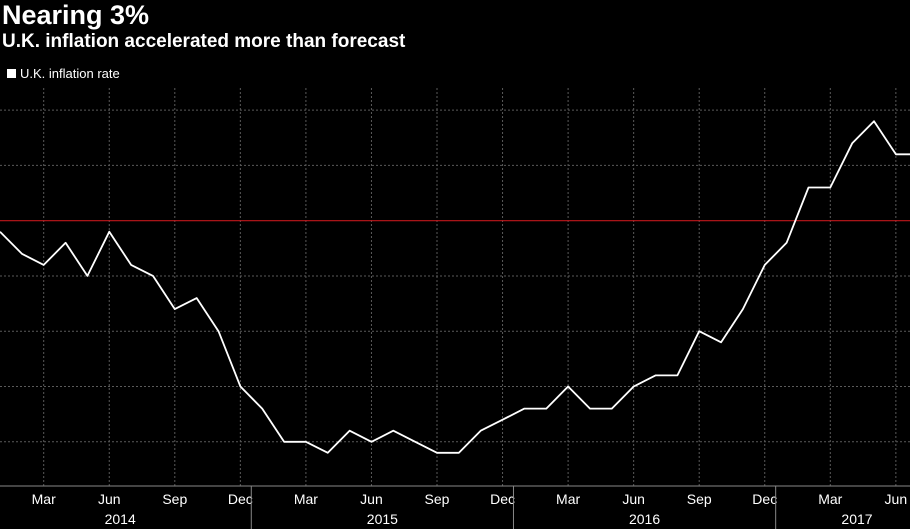 This screenshot has width=910, height=529. What do you see at coordinates (120, 519) in the screenshot?
I see `x-year-label: 2014` at bounding box center [120, 519].